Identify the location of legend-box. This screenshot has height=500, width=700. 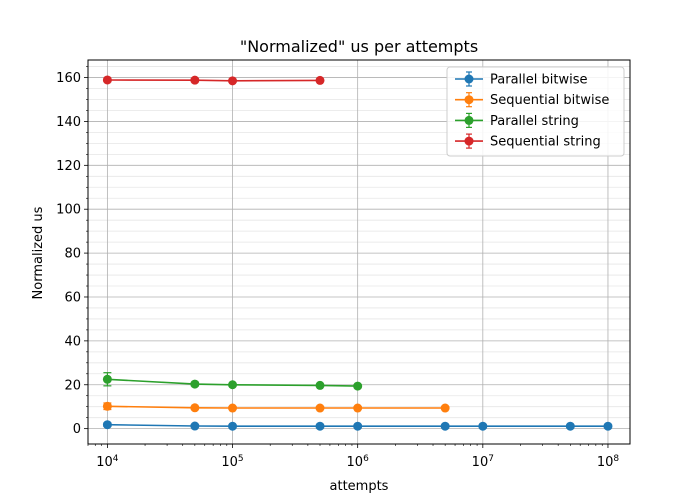
(535, 111).